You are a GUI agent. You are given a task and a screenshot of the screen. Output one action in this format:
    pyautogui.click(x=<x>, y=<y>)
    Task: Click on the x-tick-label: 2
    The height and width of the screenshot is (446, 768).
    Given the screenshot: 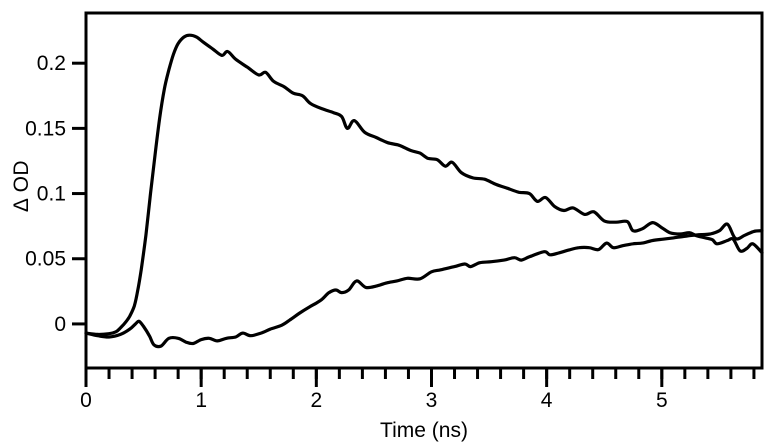 What is the action you would take?
    pyautogui.click(x=316, y=400)
    